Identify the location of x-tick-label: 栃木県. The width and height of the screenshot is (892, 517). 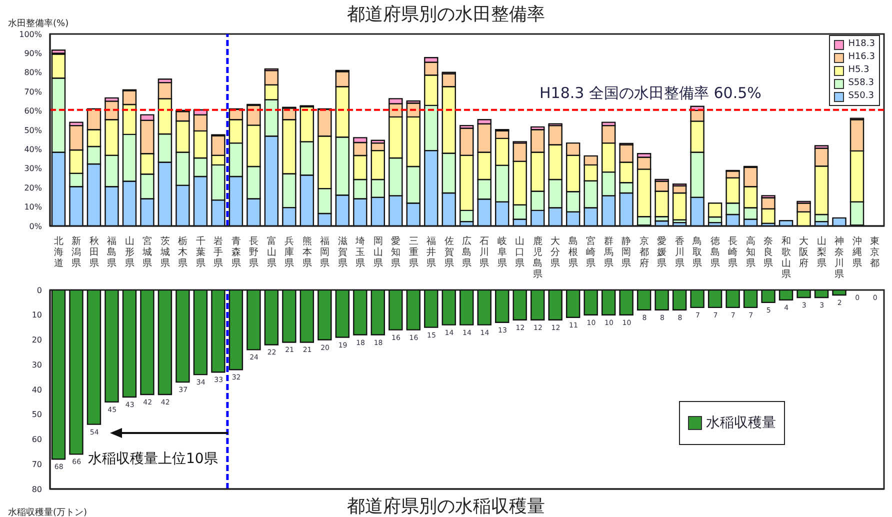
(183, 252).